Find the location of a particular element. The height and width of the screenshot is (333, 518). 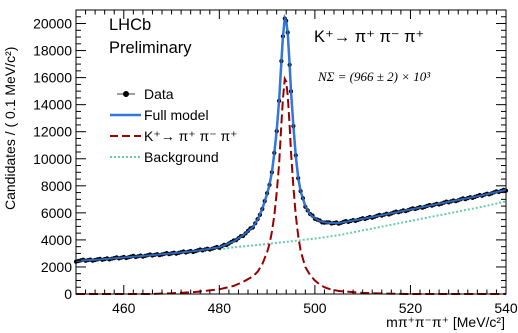

y-tick-label: 12000 is located at coordinates (52, 132).